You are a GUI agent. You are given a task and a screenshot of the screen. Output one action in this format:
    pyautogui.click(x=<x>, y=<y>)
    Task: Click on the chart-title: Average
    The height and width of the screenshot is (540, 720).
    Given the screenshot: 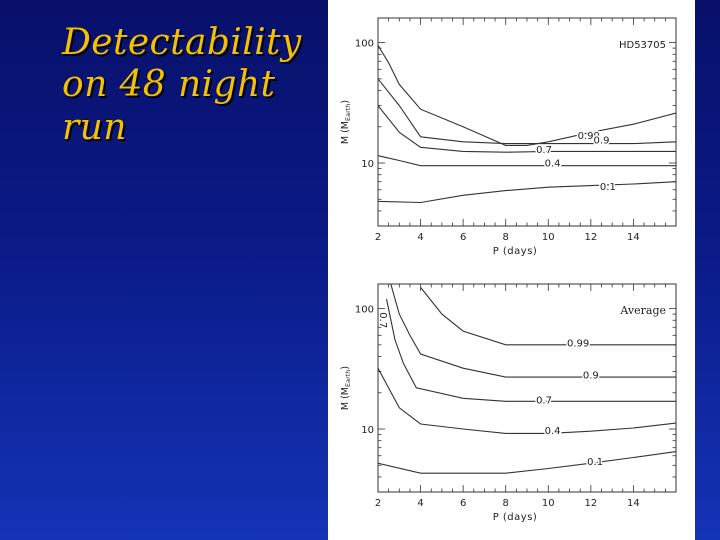 What is the action you would take?
    pyautogui.click(x=642, y=310)
    